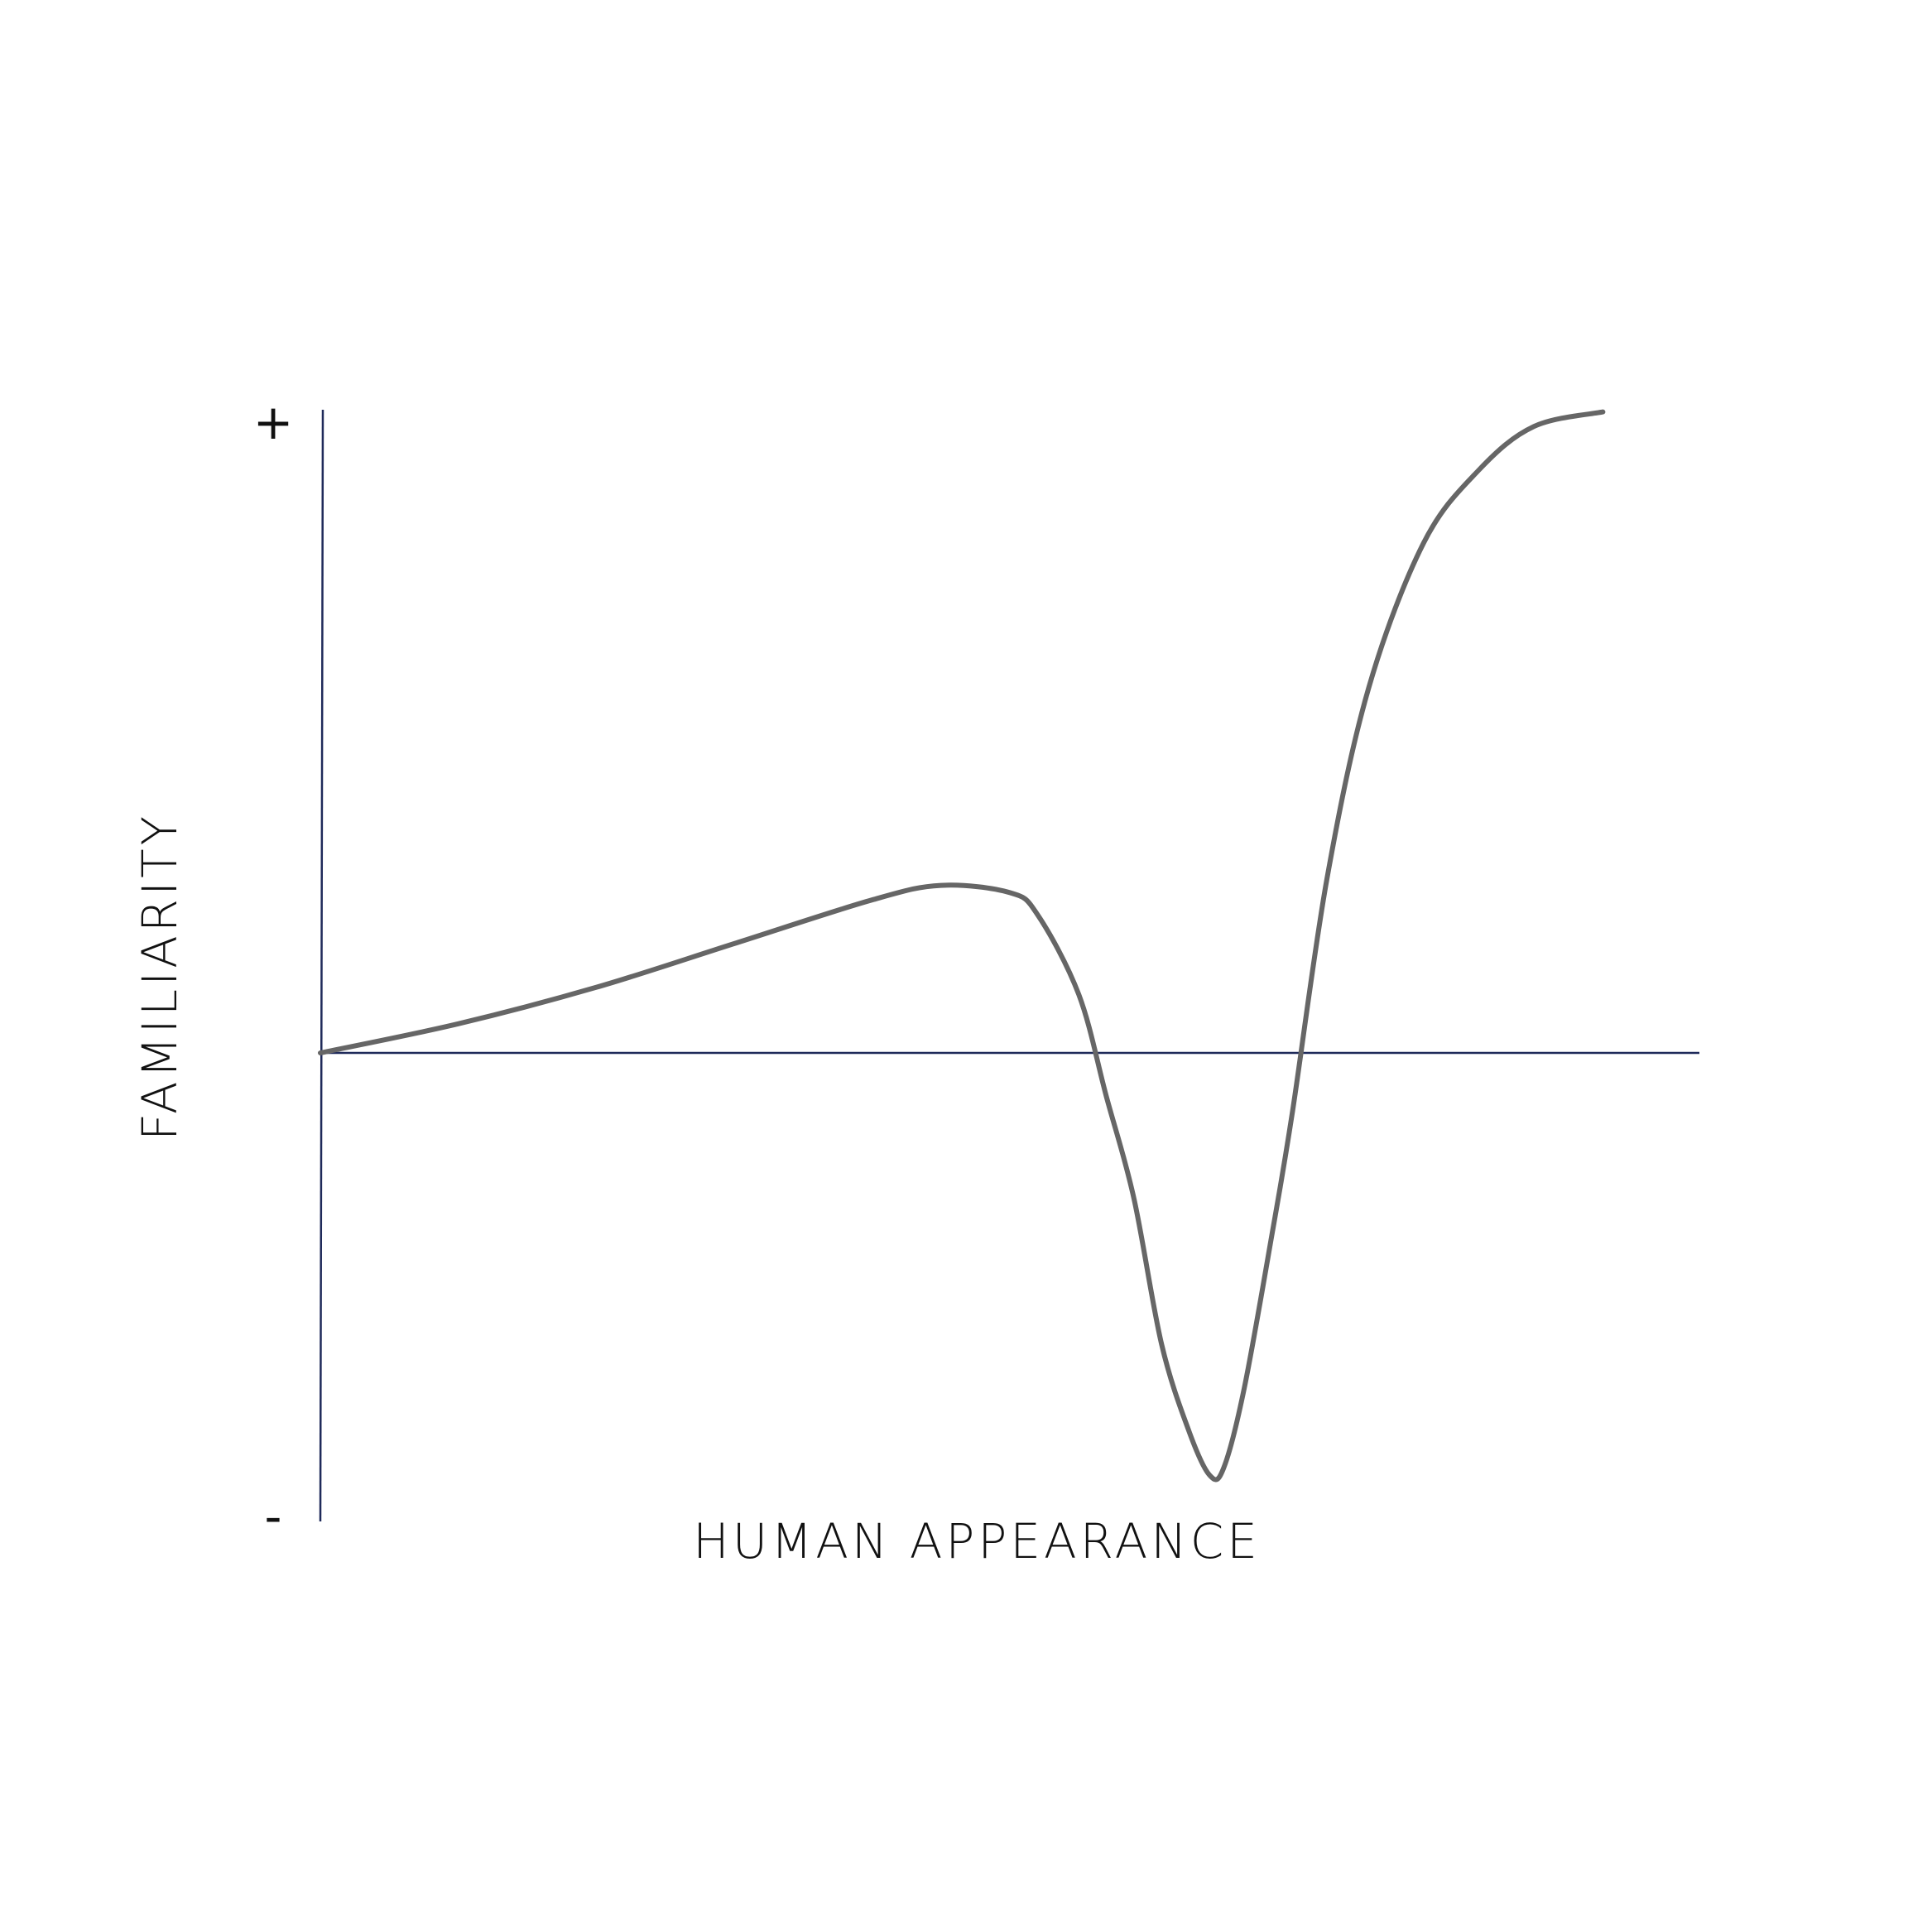 The height and width of the screenshot is (1932, 1932). What do you see at coordinates (977, 1541) in the screenshot?
I see `x-axis-label: HUMAN APPEARANCE` at bounding box center [977, 1541].